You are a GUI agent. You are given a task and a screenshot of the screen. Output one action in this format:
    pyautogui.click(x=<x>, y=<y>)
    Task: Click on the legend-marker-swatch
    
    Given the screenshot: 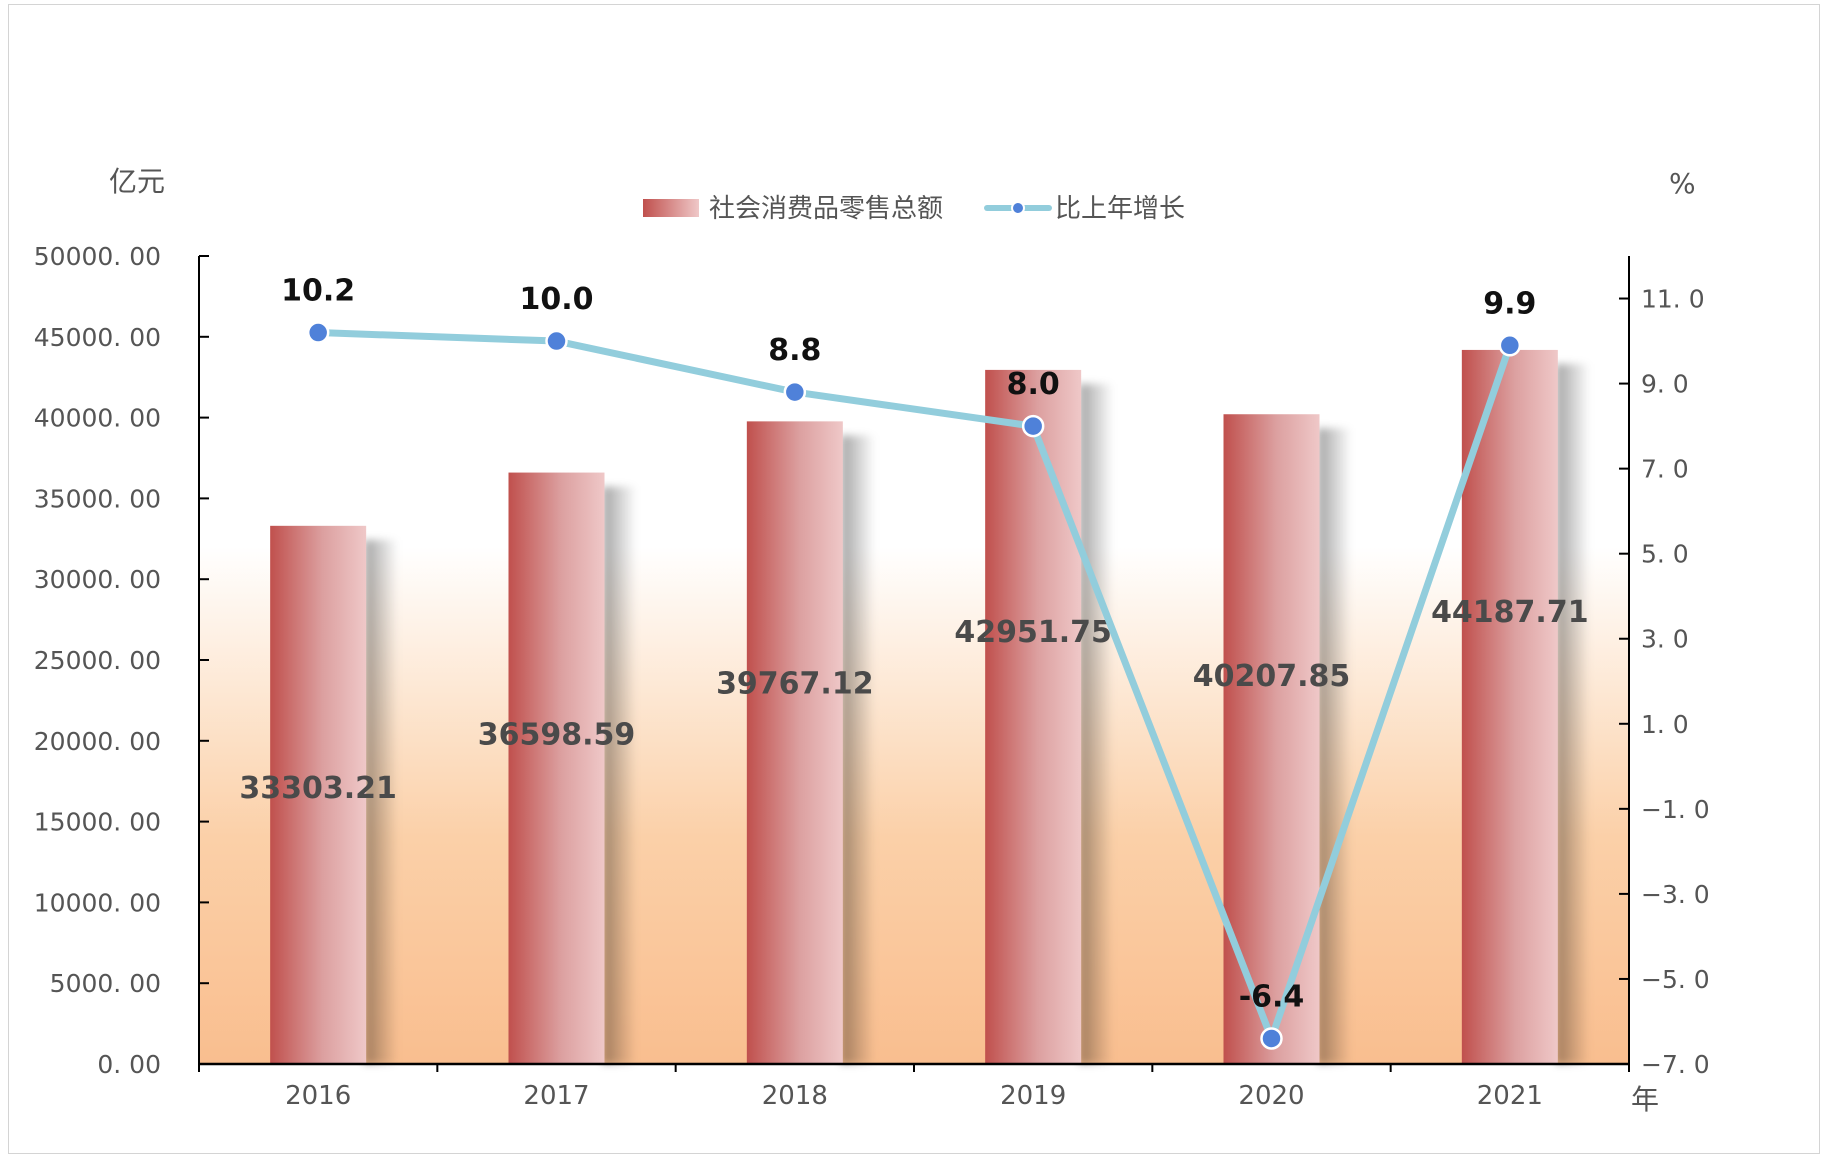 What is the action you would take?
    pyautogui.click(x=1018, y=208)
    